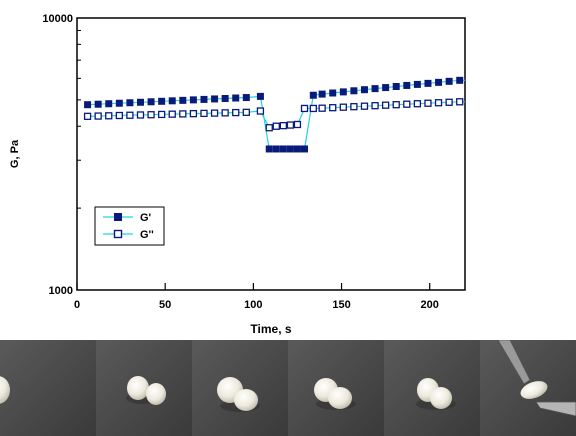  I want to click on photo-stretched-with-tweezers, so click(528, 388).